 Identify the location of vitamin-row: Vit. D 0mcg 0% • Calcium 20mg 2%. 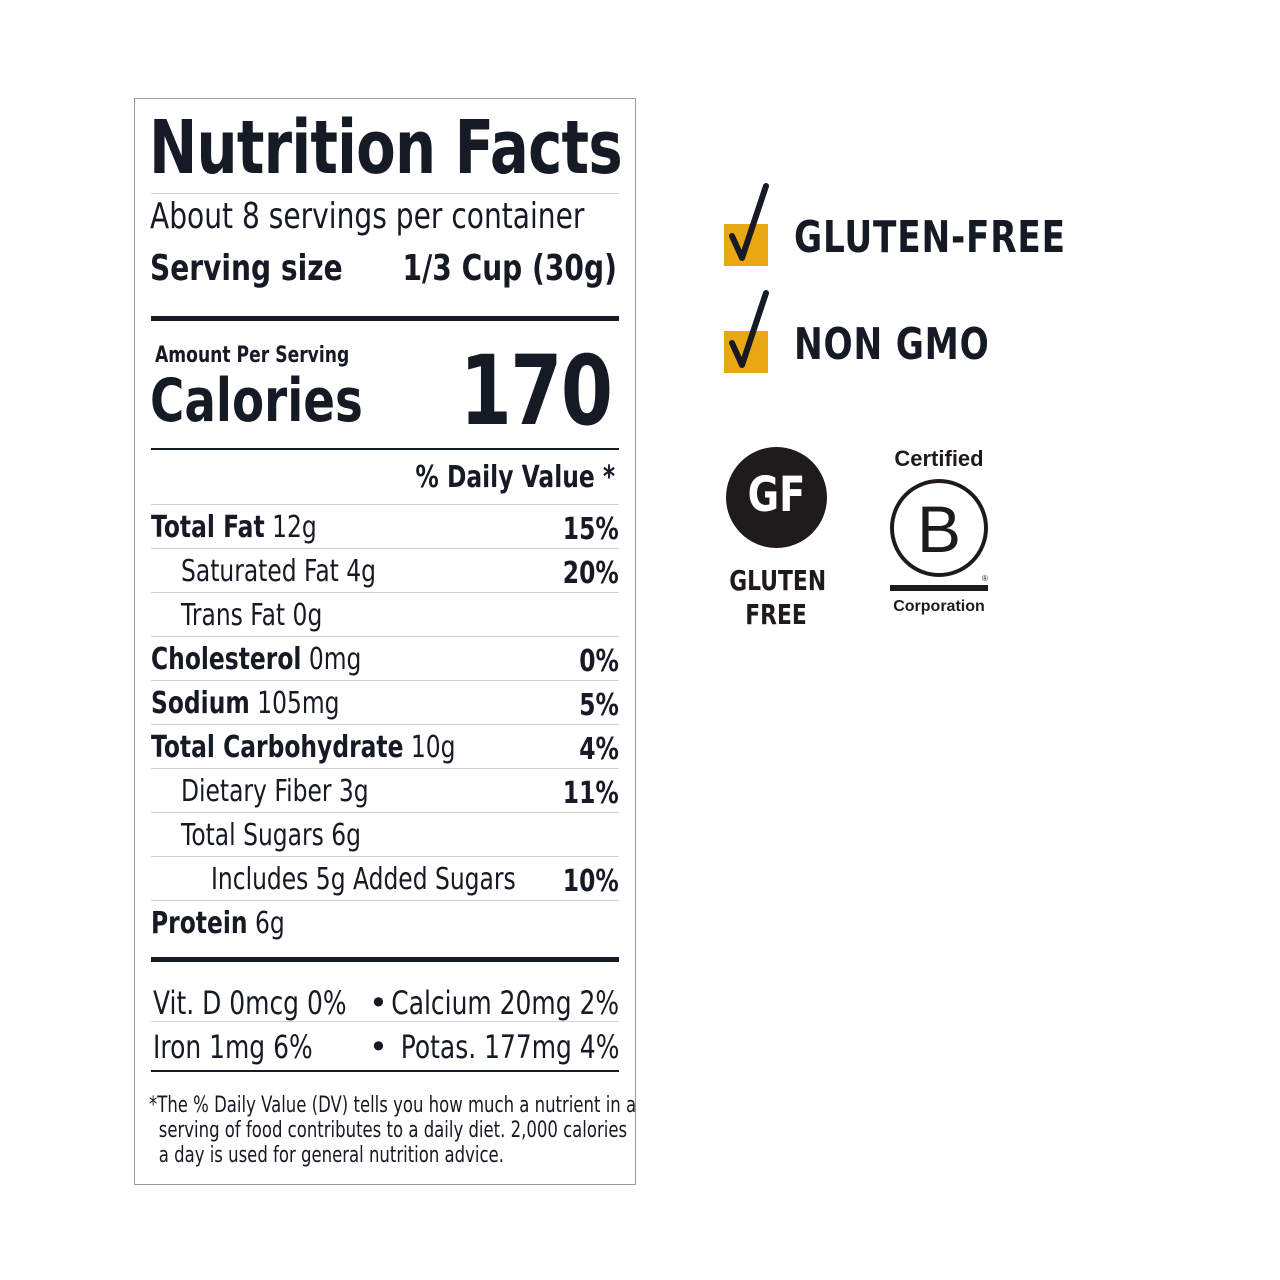
(386, 1003).